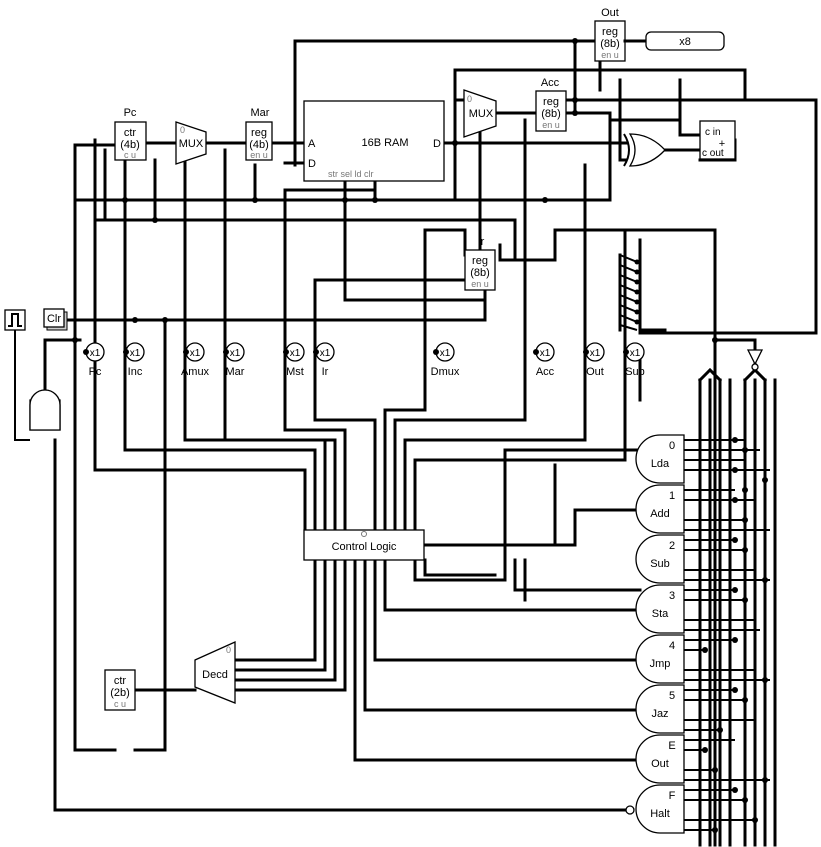  I want to click on address-mux-label: MUX, so click(191, 144).